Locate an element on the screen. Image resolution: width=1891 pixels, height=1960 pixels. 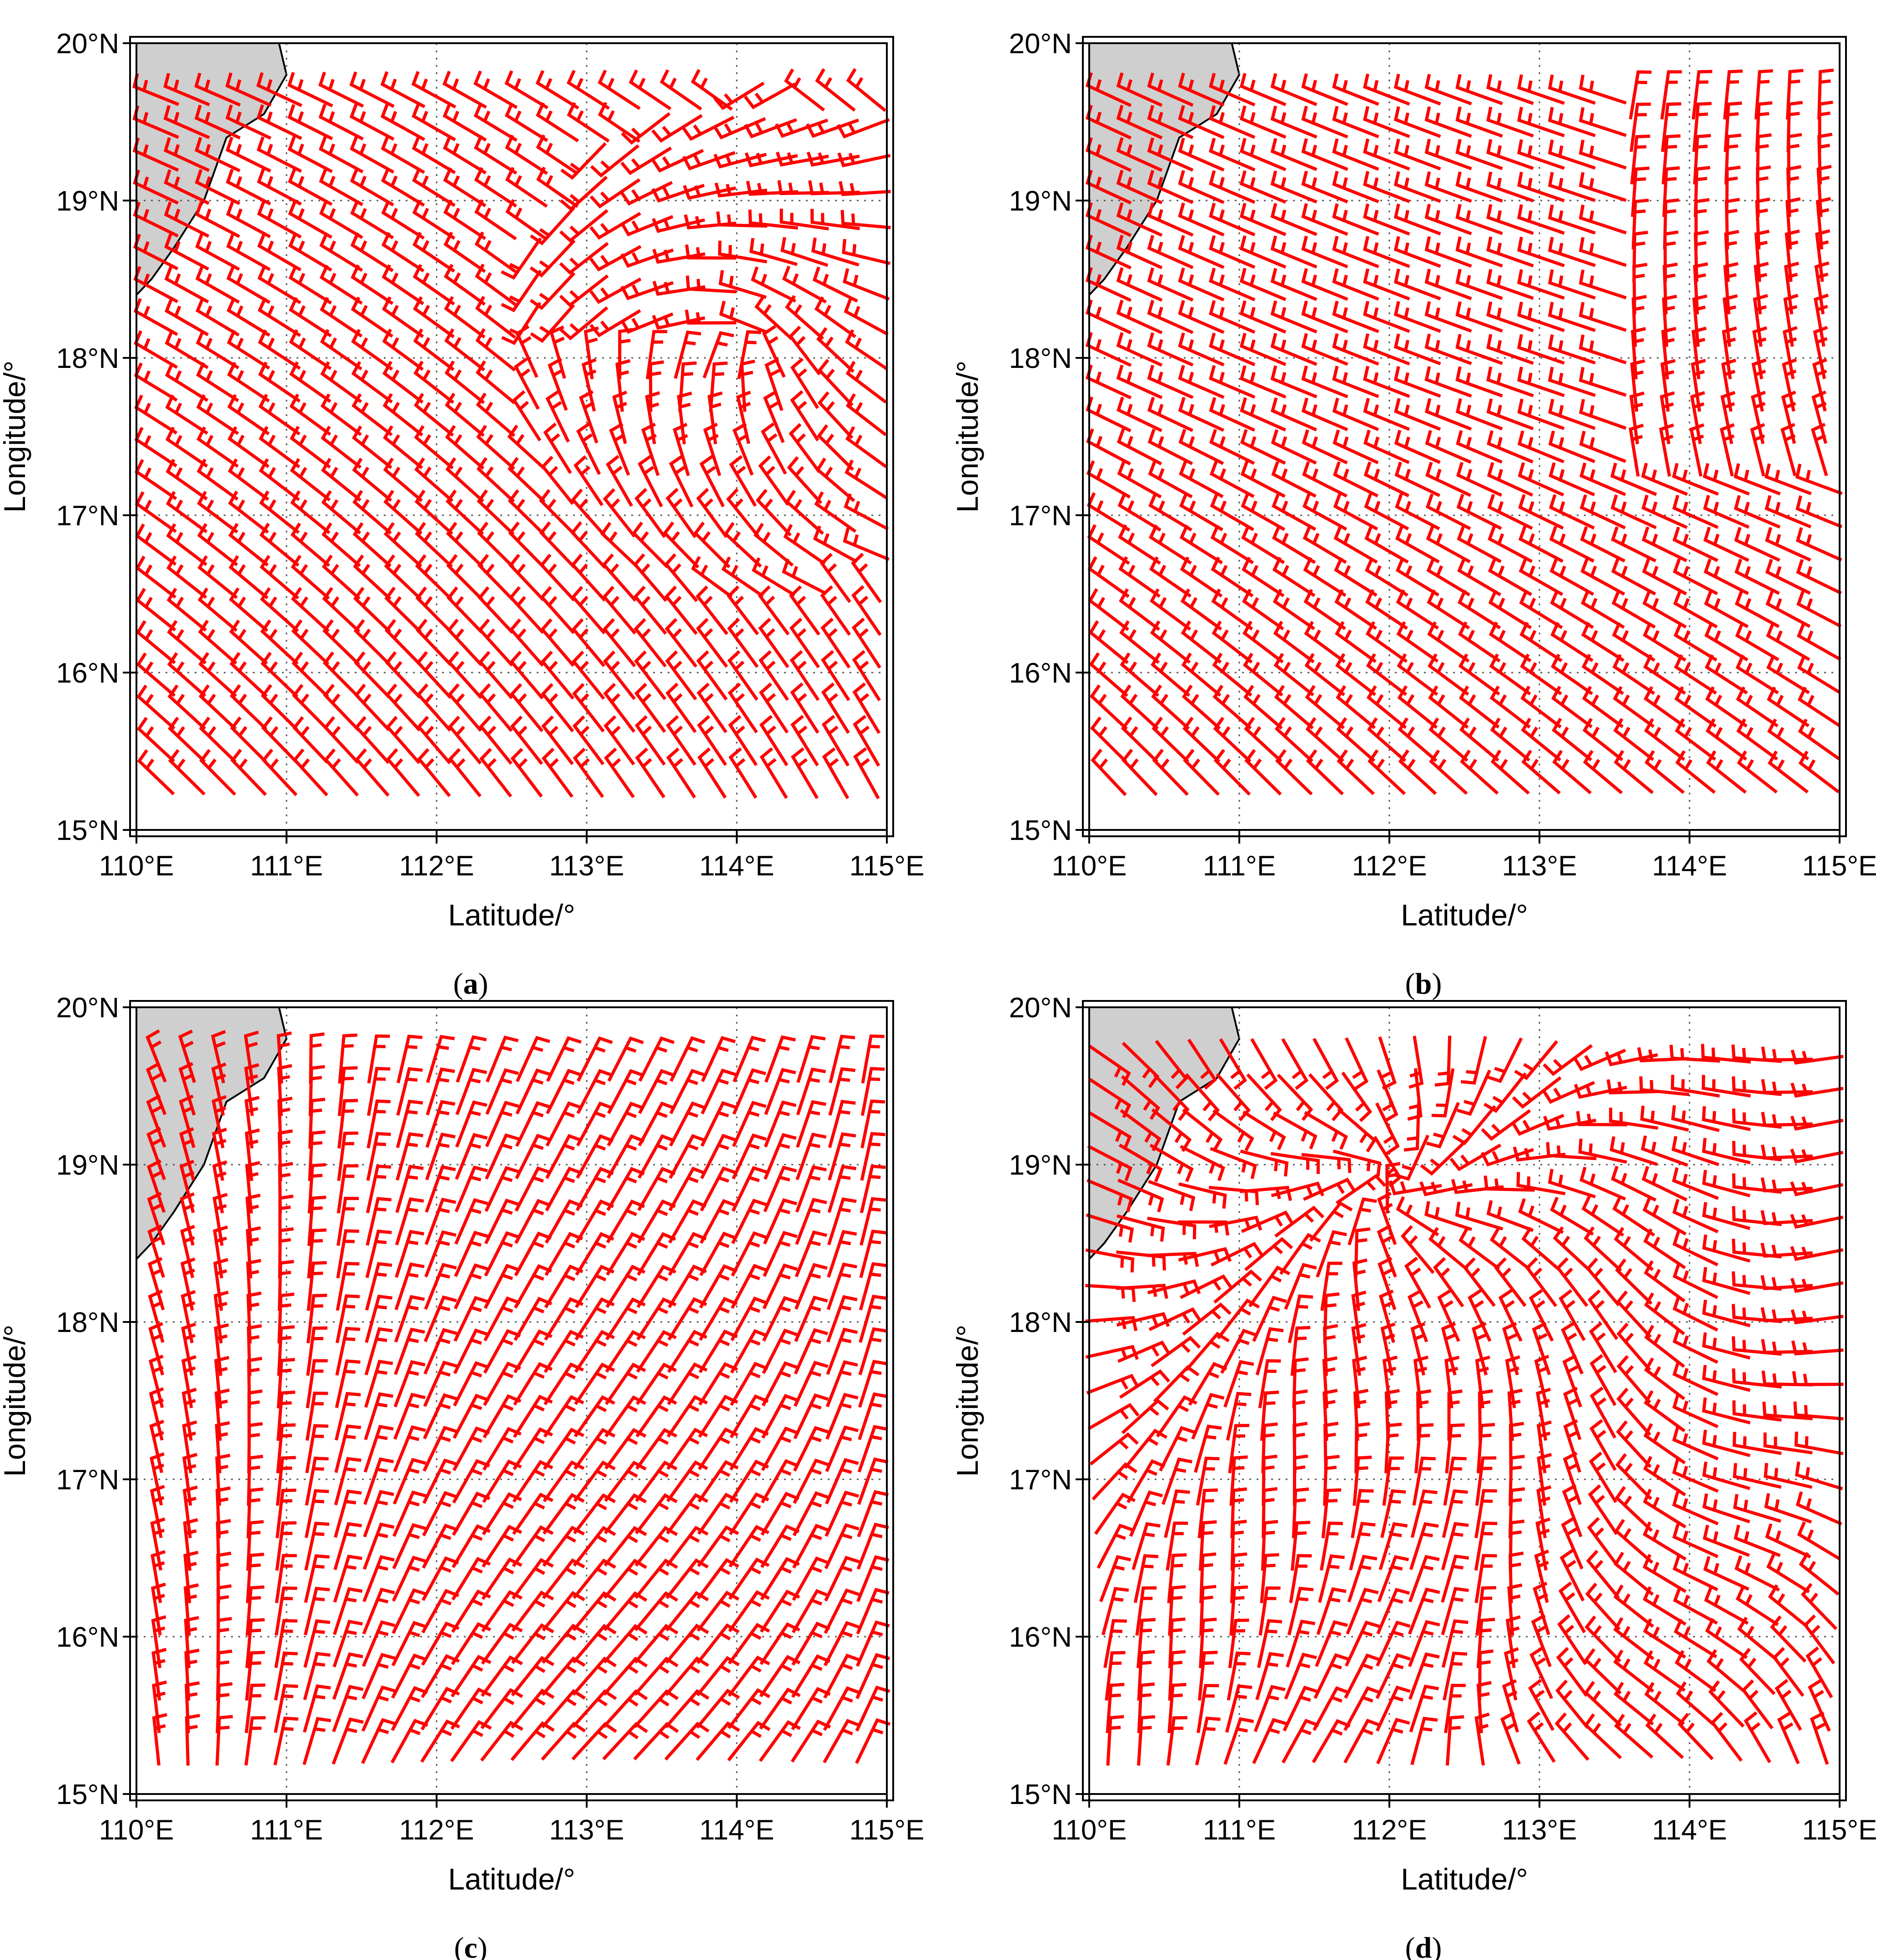
x-tick-label: 112°E is located at coordinates (436, 1830).